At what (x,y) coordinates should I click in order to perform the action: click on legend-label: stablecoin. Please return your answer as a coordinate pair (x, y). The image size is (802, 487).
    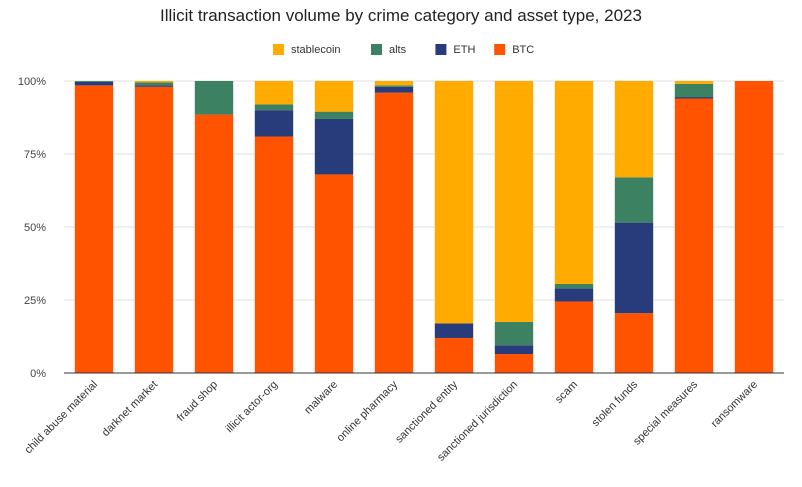
    Looking at the image, I should click on (316, 50).